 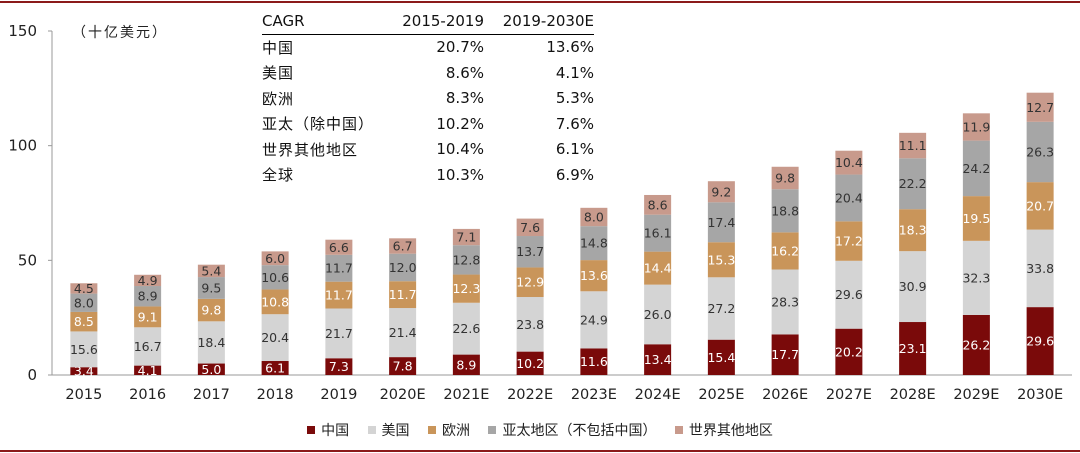 I want to click on x-tick-label: 2021E, so click(x=466, y=395).